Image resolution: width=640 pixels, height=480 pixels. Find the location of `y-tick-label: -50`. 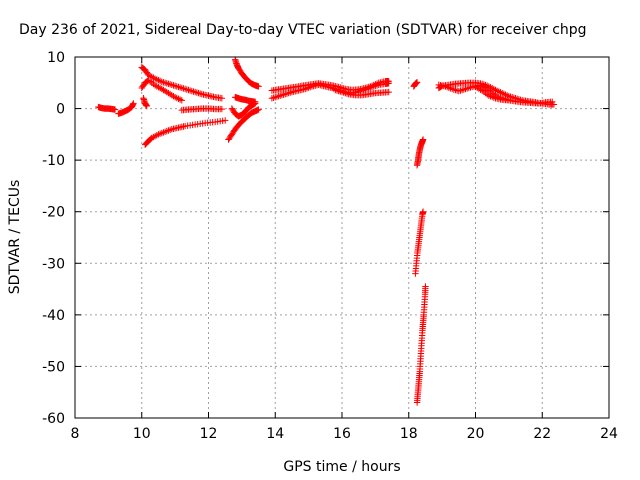

y-tick-label: -50 is located at coordinates (53, 367).